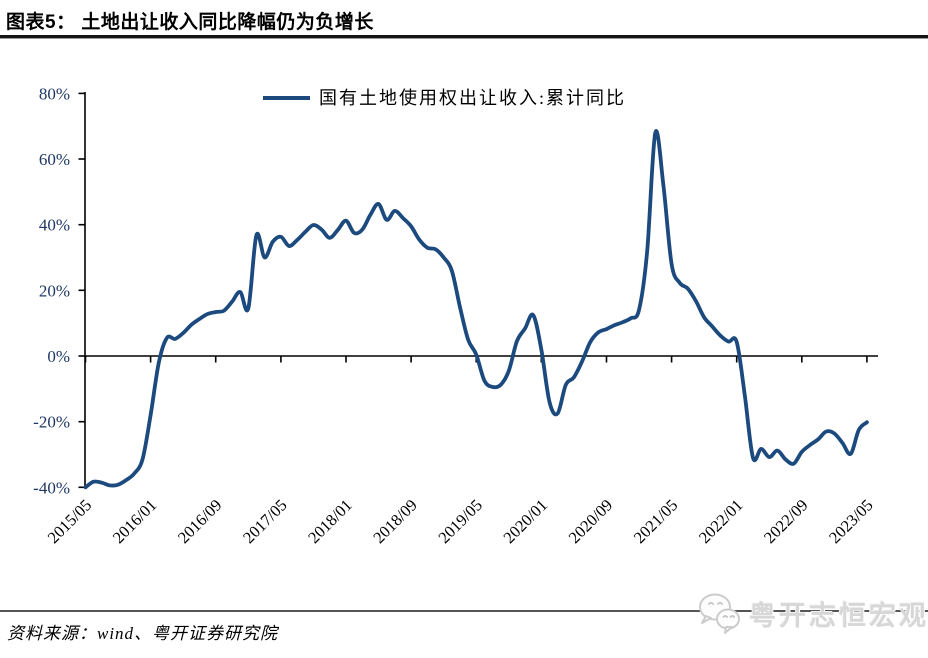 The width and height of the screenshot is (928, 658). What do you see at coordinates (54, 93) in the screenshot?
I see `y-axis-tick-label: 80%` at bounding box center [54, 93].